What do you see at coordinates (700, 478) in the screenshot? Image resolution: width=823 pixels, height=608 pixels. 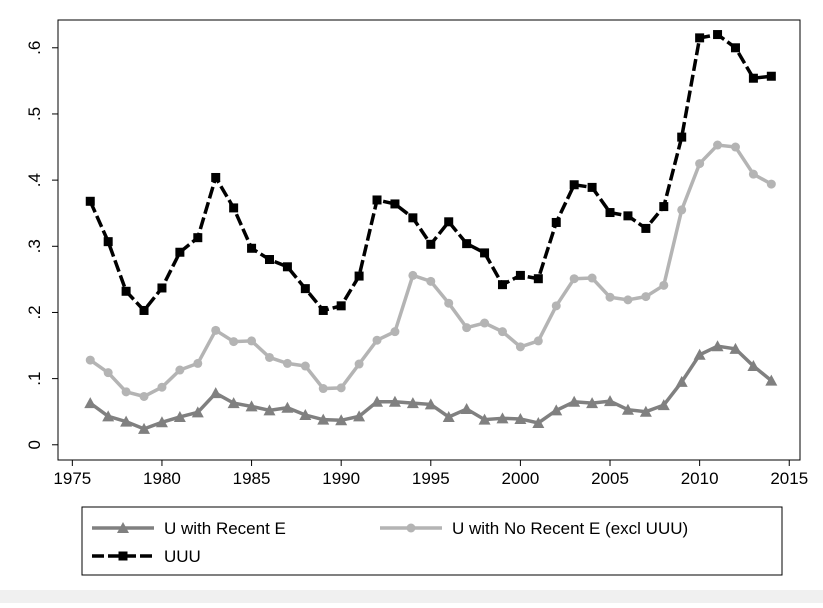 I see `x-tick-label: 2010` at bounding box center [700, 478].